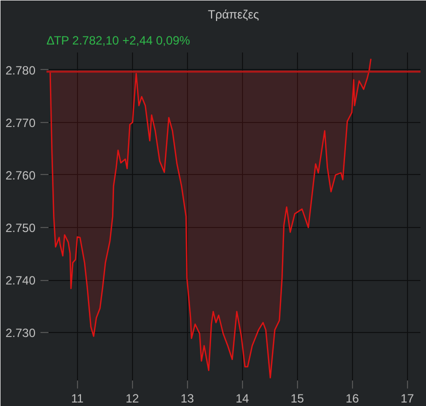 This screenshot has height=406, width=426. Describe the element at coordinates (407, 399) in the screenshot. I see `x-tick-label: 17` at that location.